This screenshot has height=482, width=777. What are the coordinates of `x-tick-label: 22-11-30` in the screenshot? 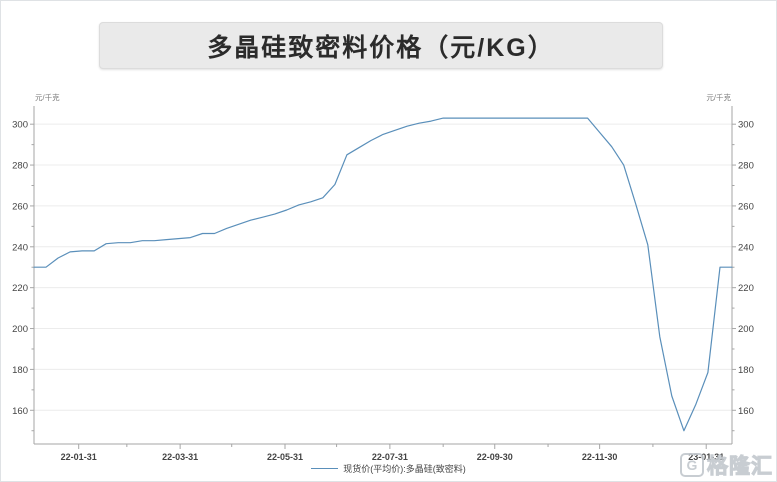 It's located at (600, 457).